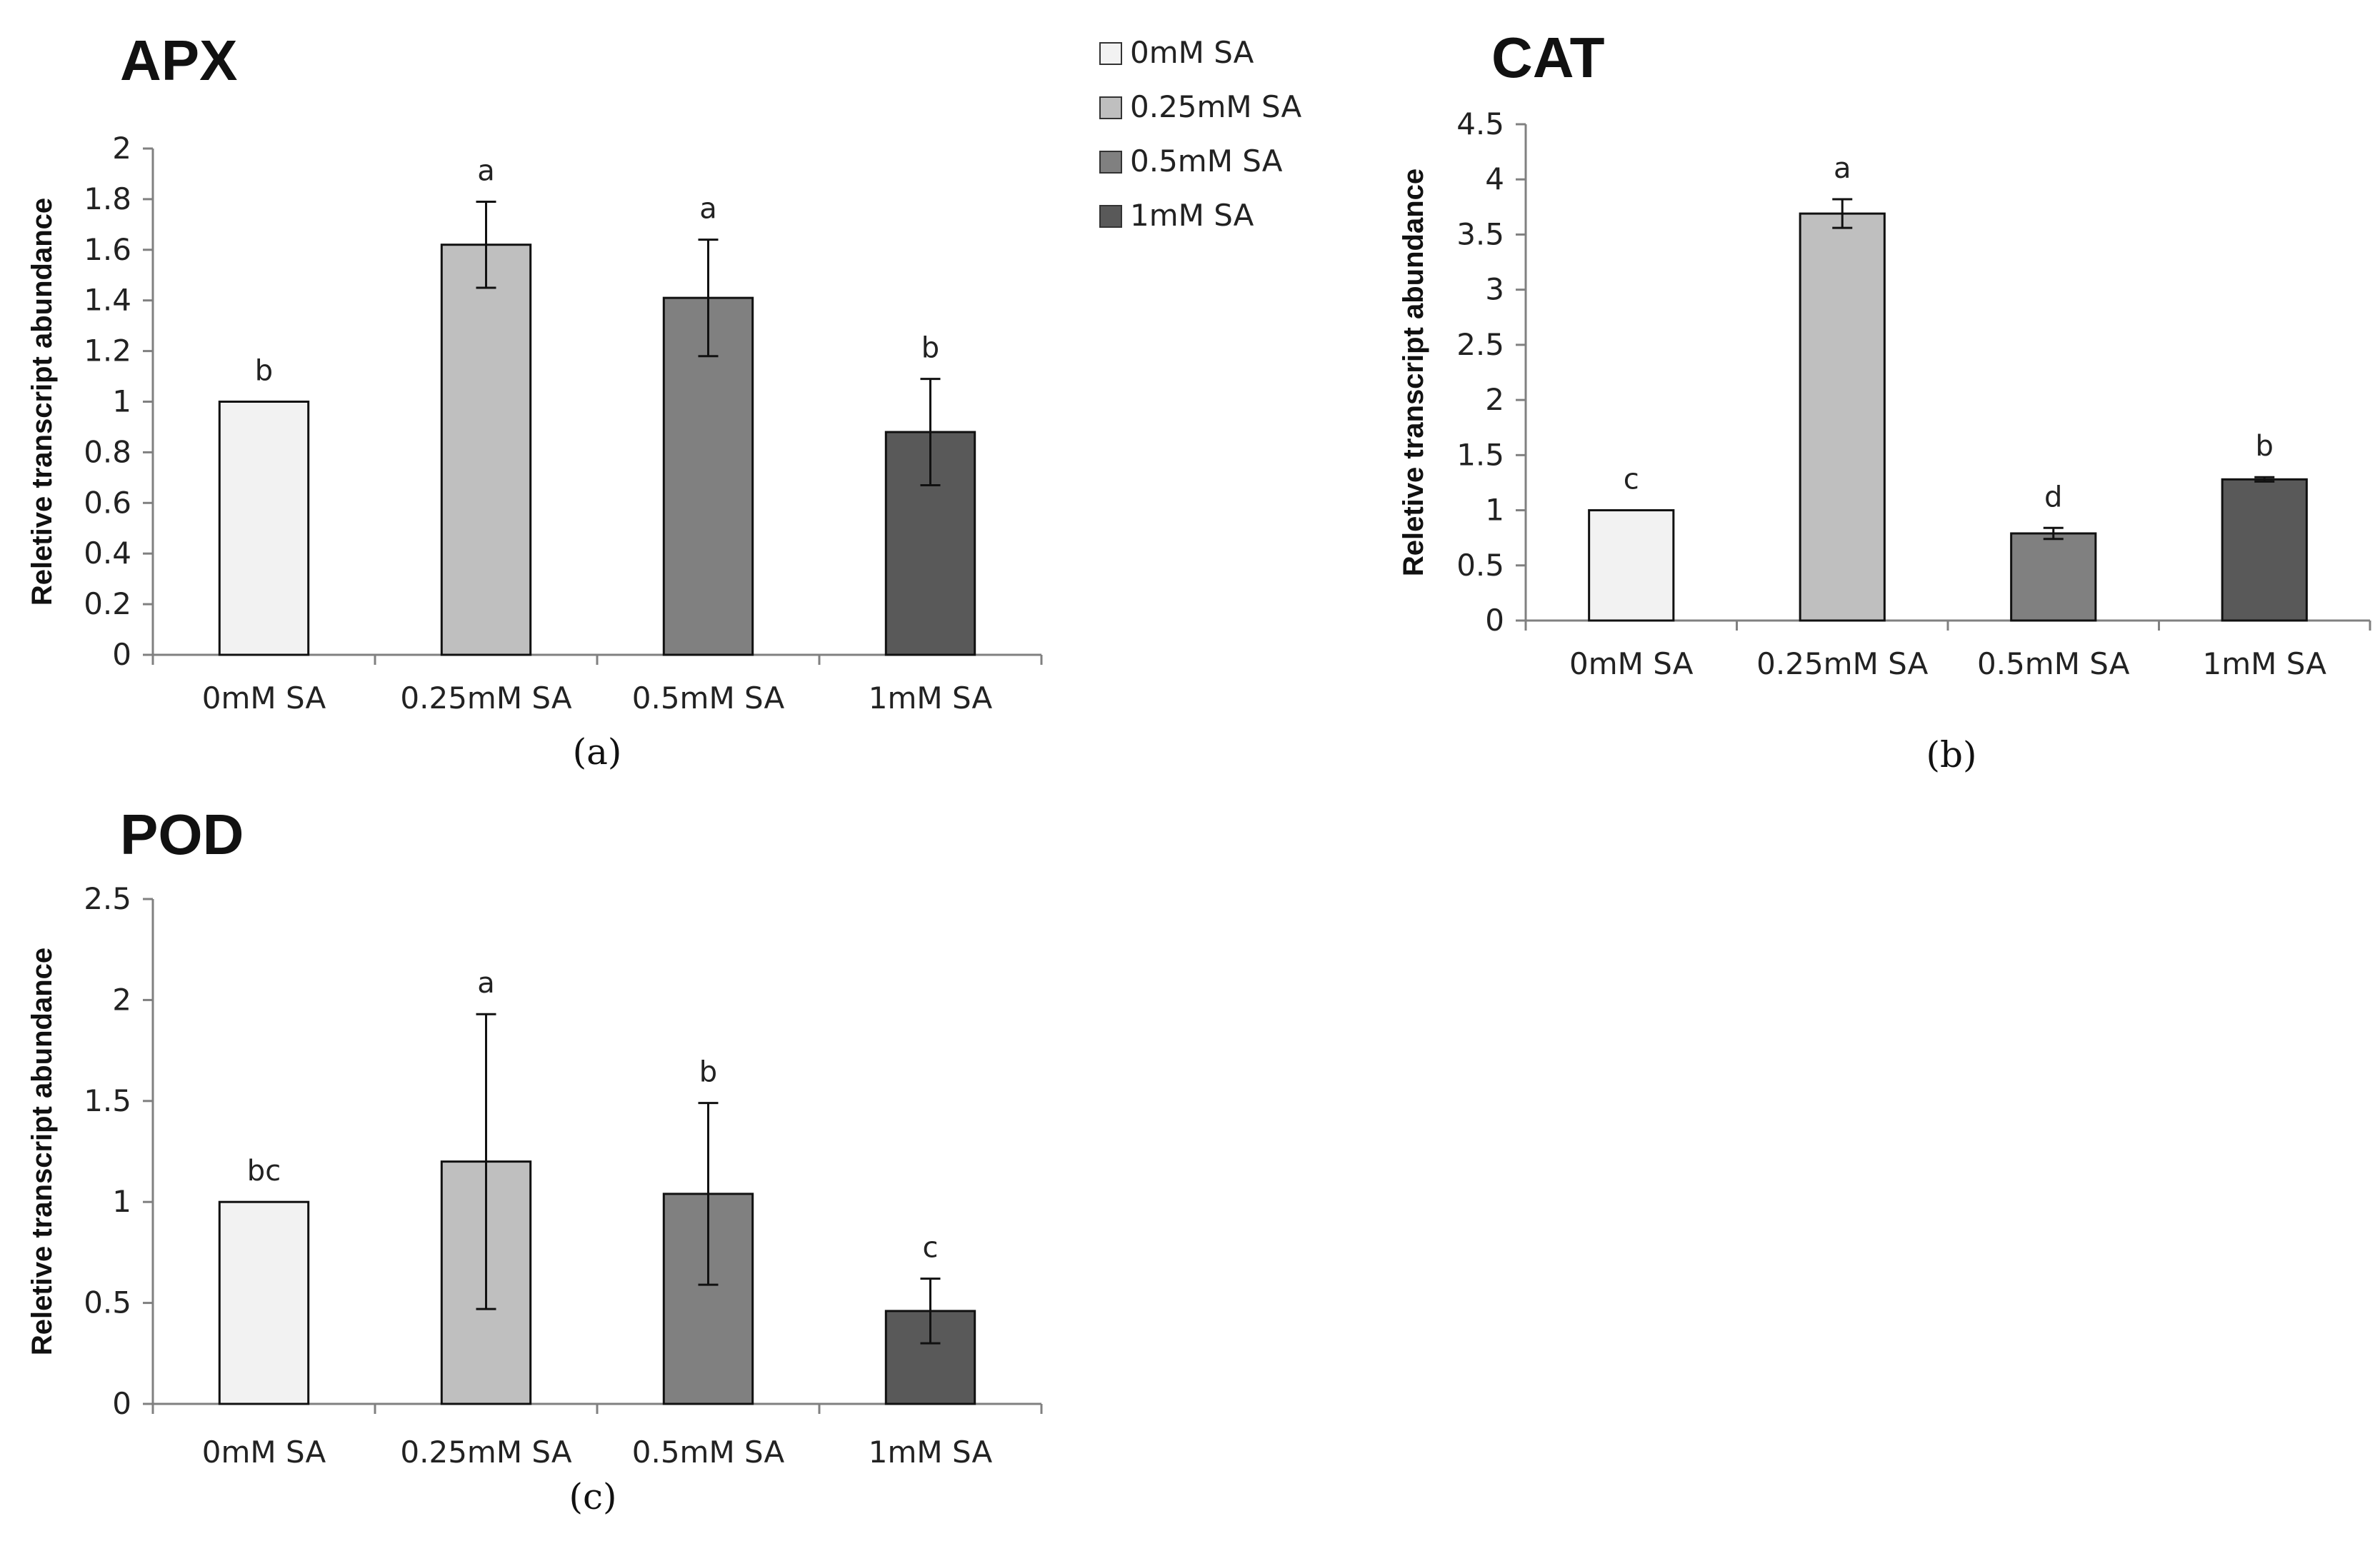  What do you see at coordinates (107, 603) in the screenshot?
I see `y-tick-label: 0.2` at bounding box center [107, 603].